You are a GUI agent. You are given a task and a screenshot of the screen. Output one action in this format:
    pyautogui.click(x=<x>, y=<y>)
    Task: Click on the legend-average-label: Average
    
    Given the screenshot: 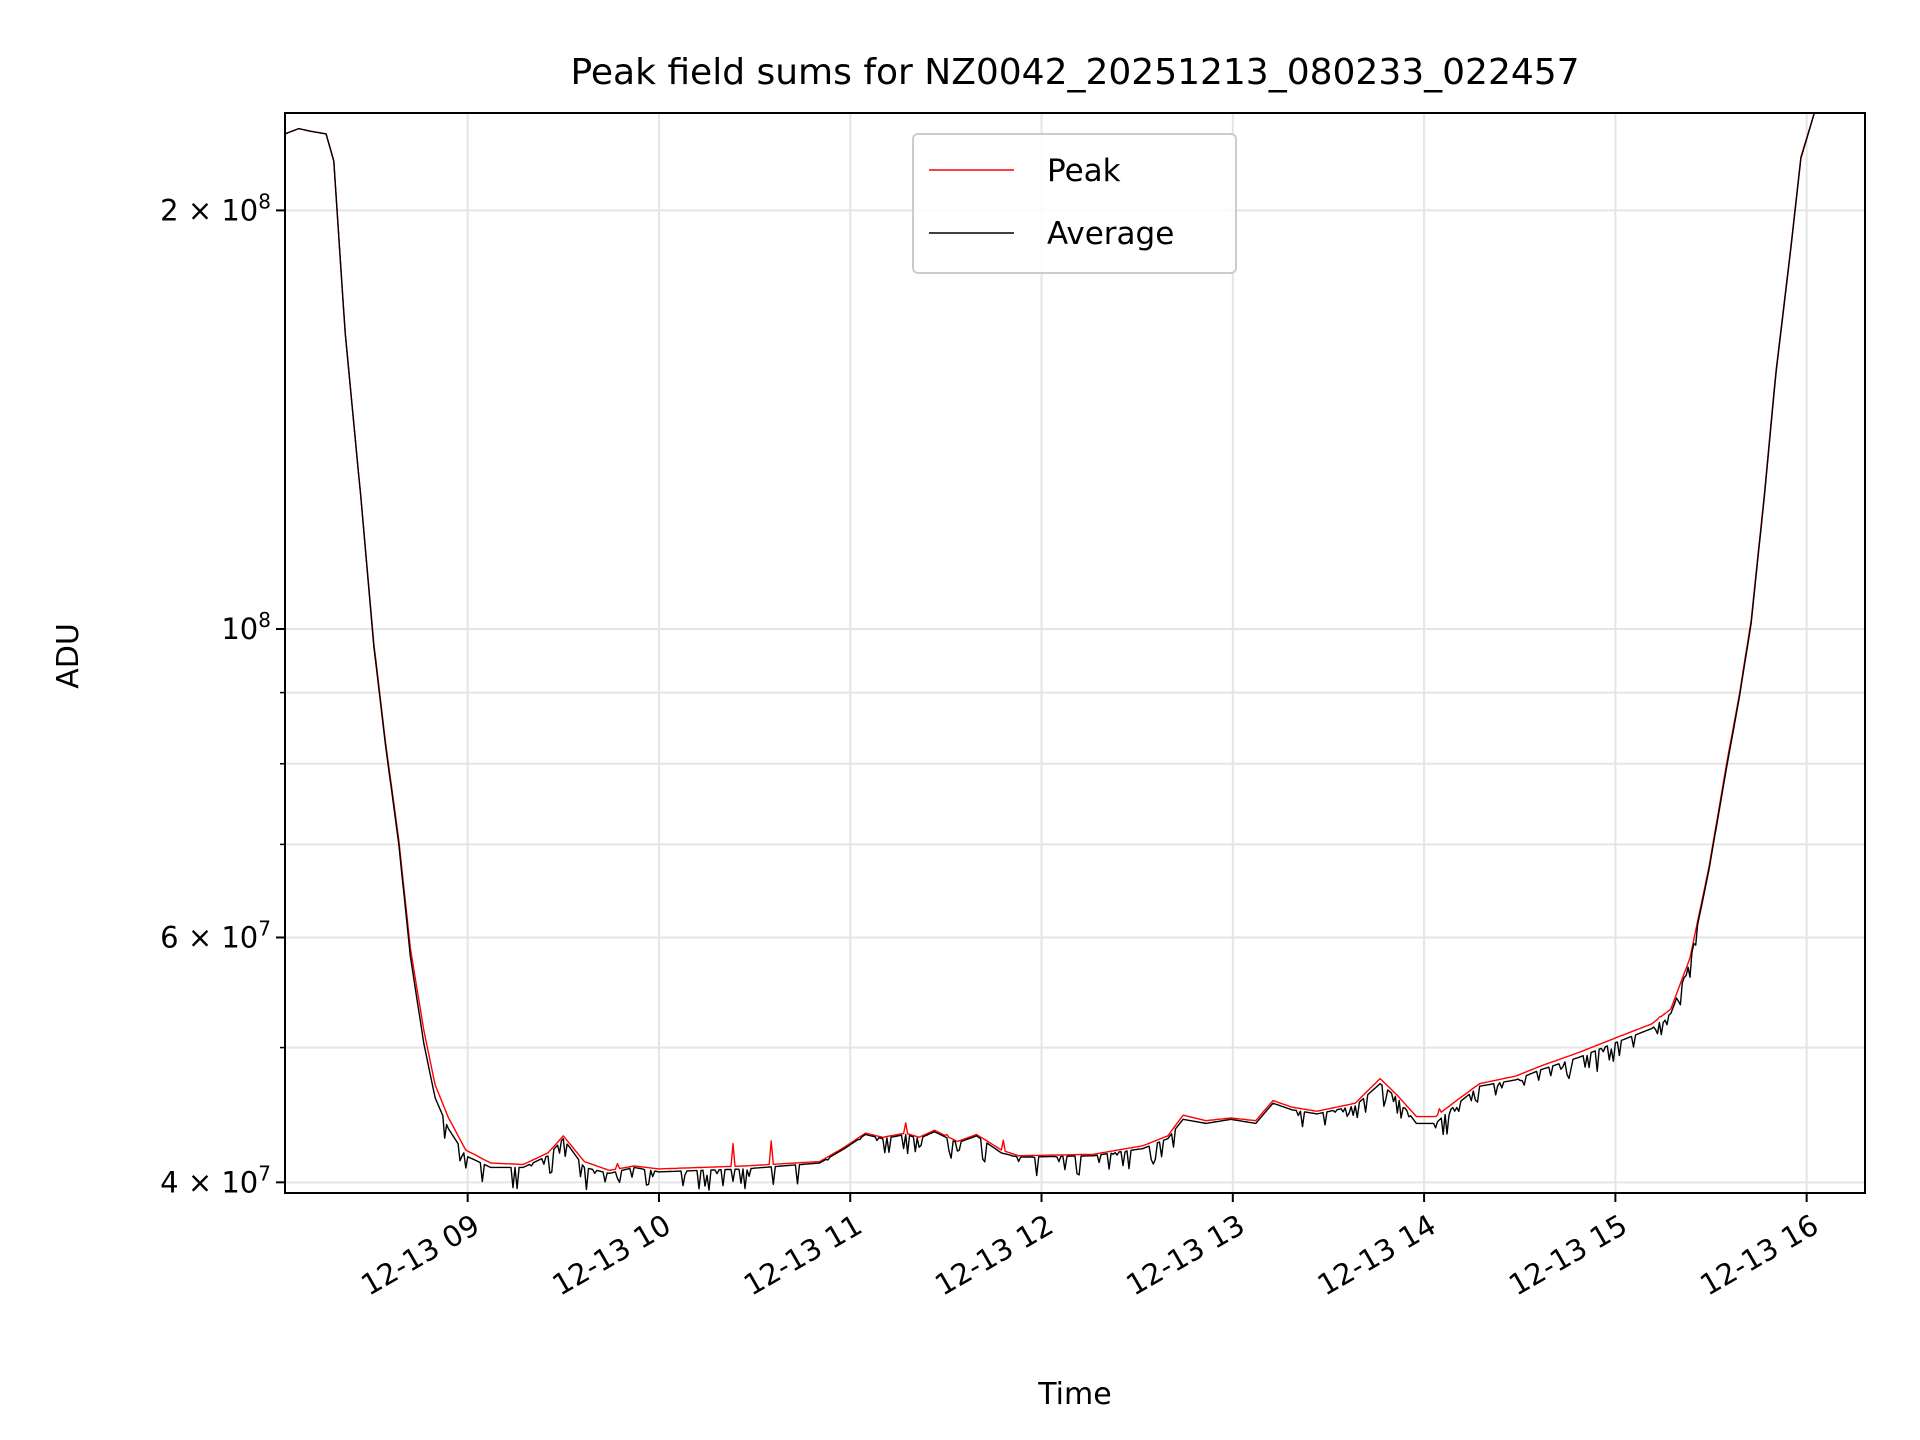 What is the action you would take?
    pyautogui.click(x=1110, y=234)
    